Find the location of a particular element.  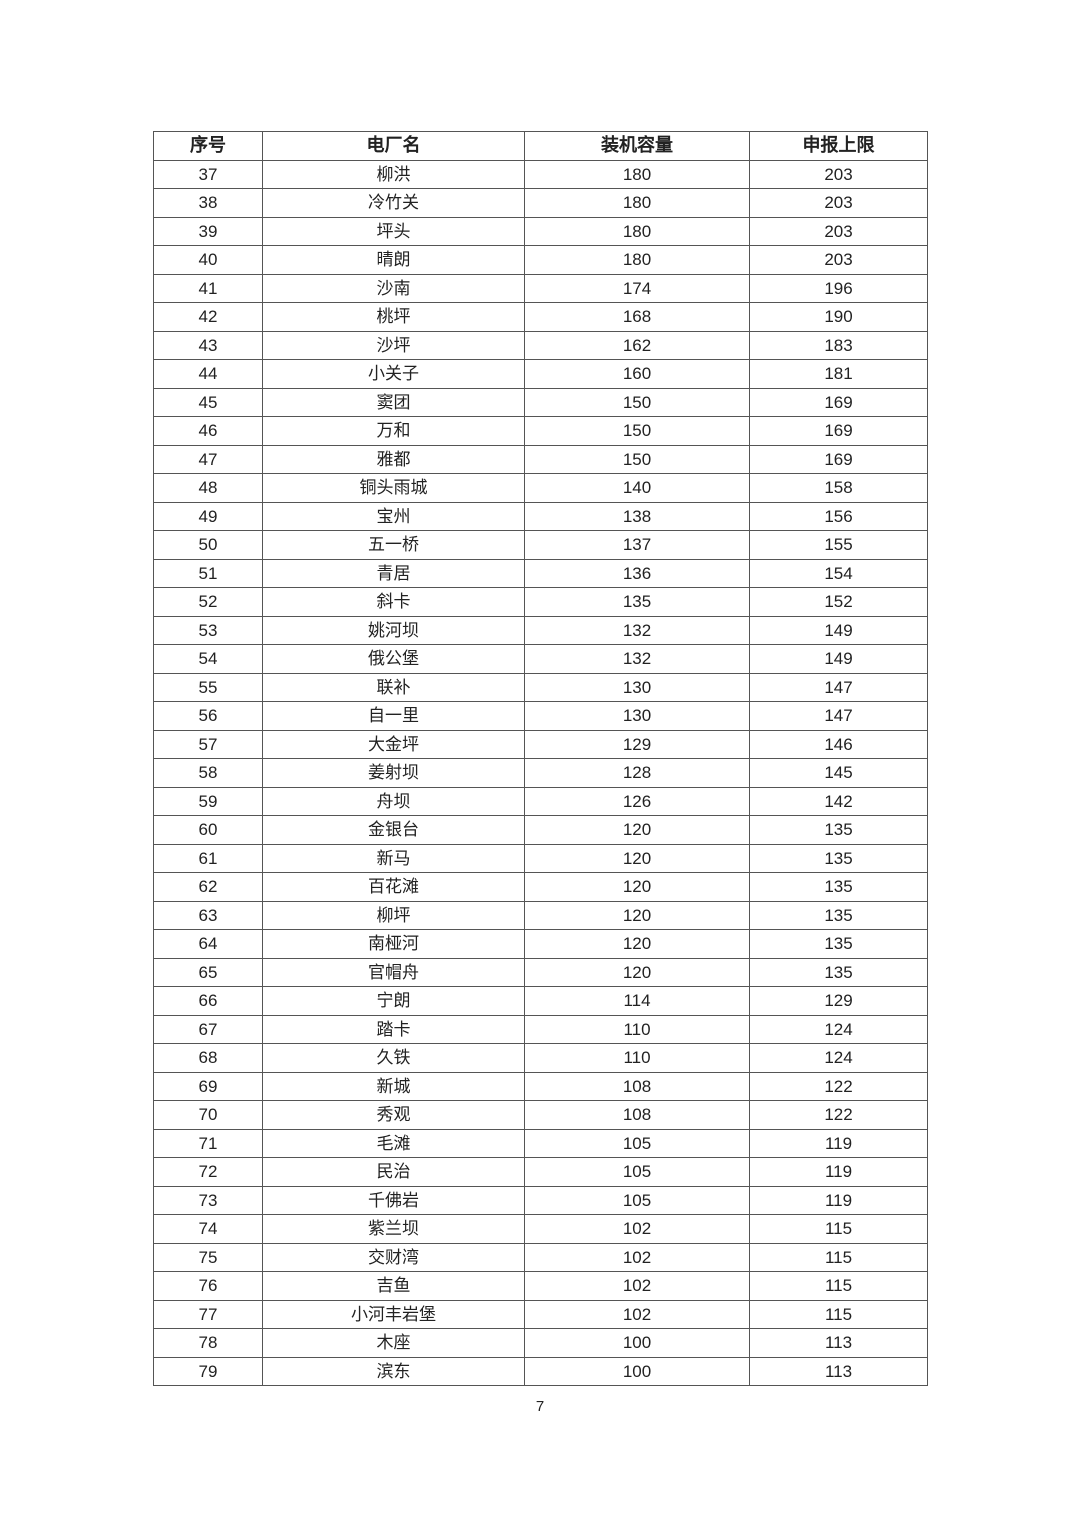

cell-plant-name: 吉鱼 is located at coordinates (393, 1286).